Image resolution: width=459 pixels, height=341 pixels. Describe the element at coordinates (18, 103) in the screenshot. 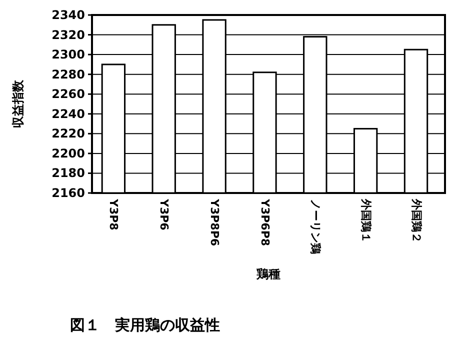

I see `y-axis-title: 収益指数` at that location.